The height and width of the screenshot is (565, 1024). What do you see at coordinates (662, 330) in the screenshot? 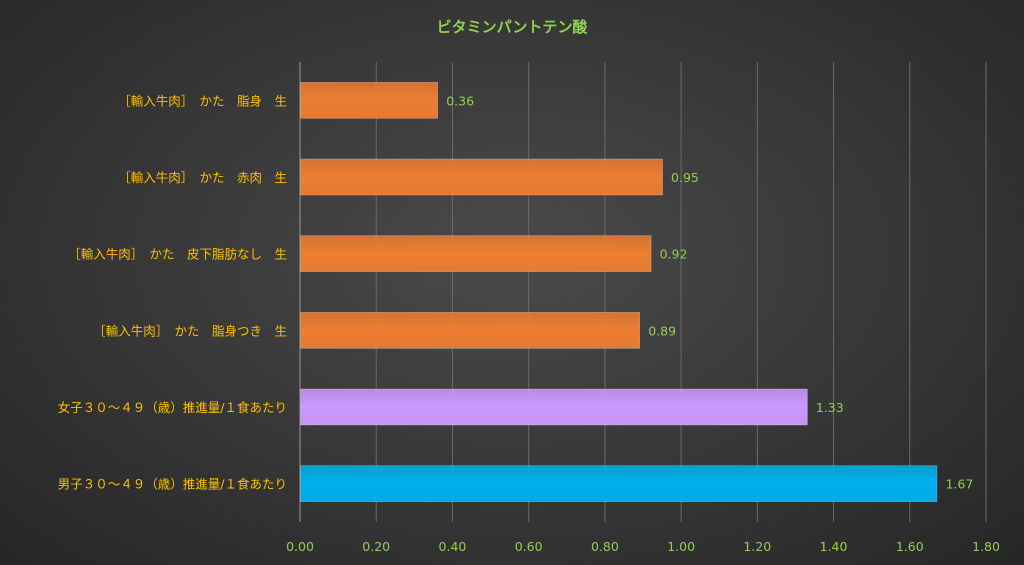
I see `value-label: 0.89` at bounding box center [662, 330].